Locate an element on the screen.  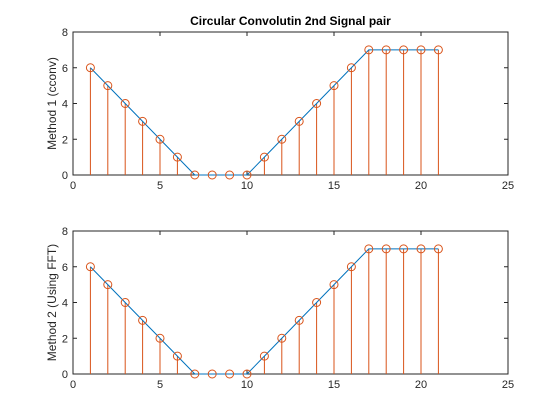
chart-title: Circular Convolutin 2nd Signal pair is located at coordinates (290, 21).